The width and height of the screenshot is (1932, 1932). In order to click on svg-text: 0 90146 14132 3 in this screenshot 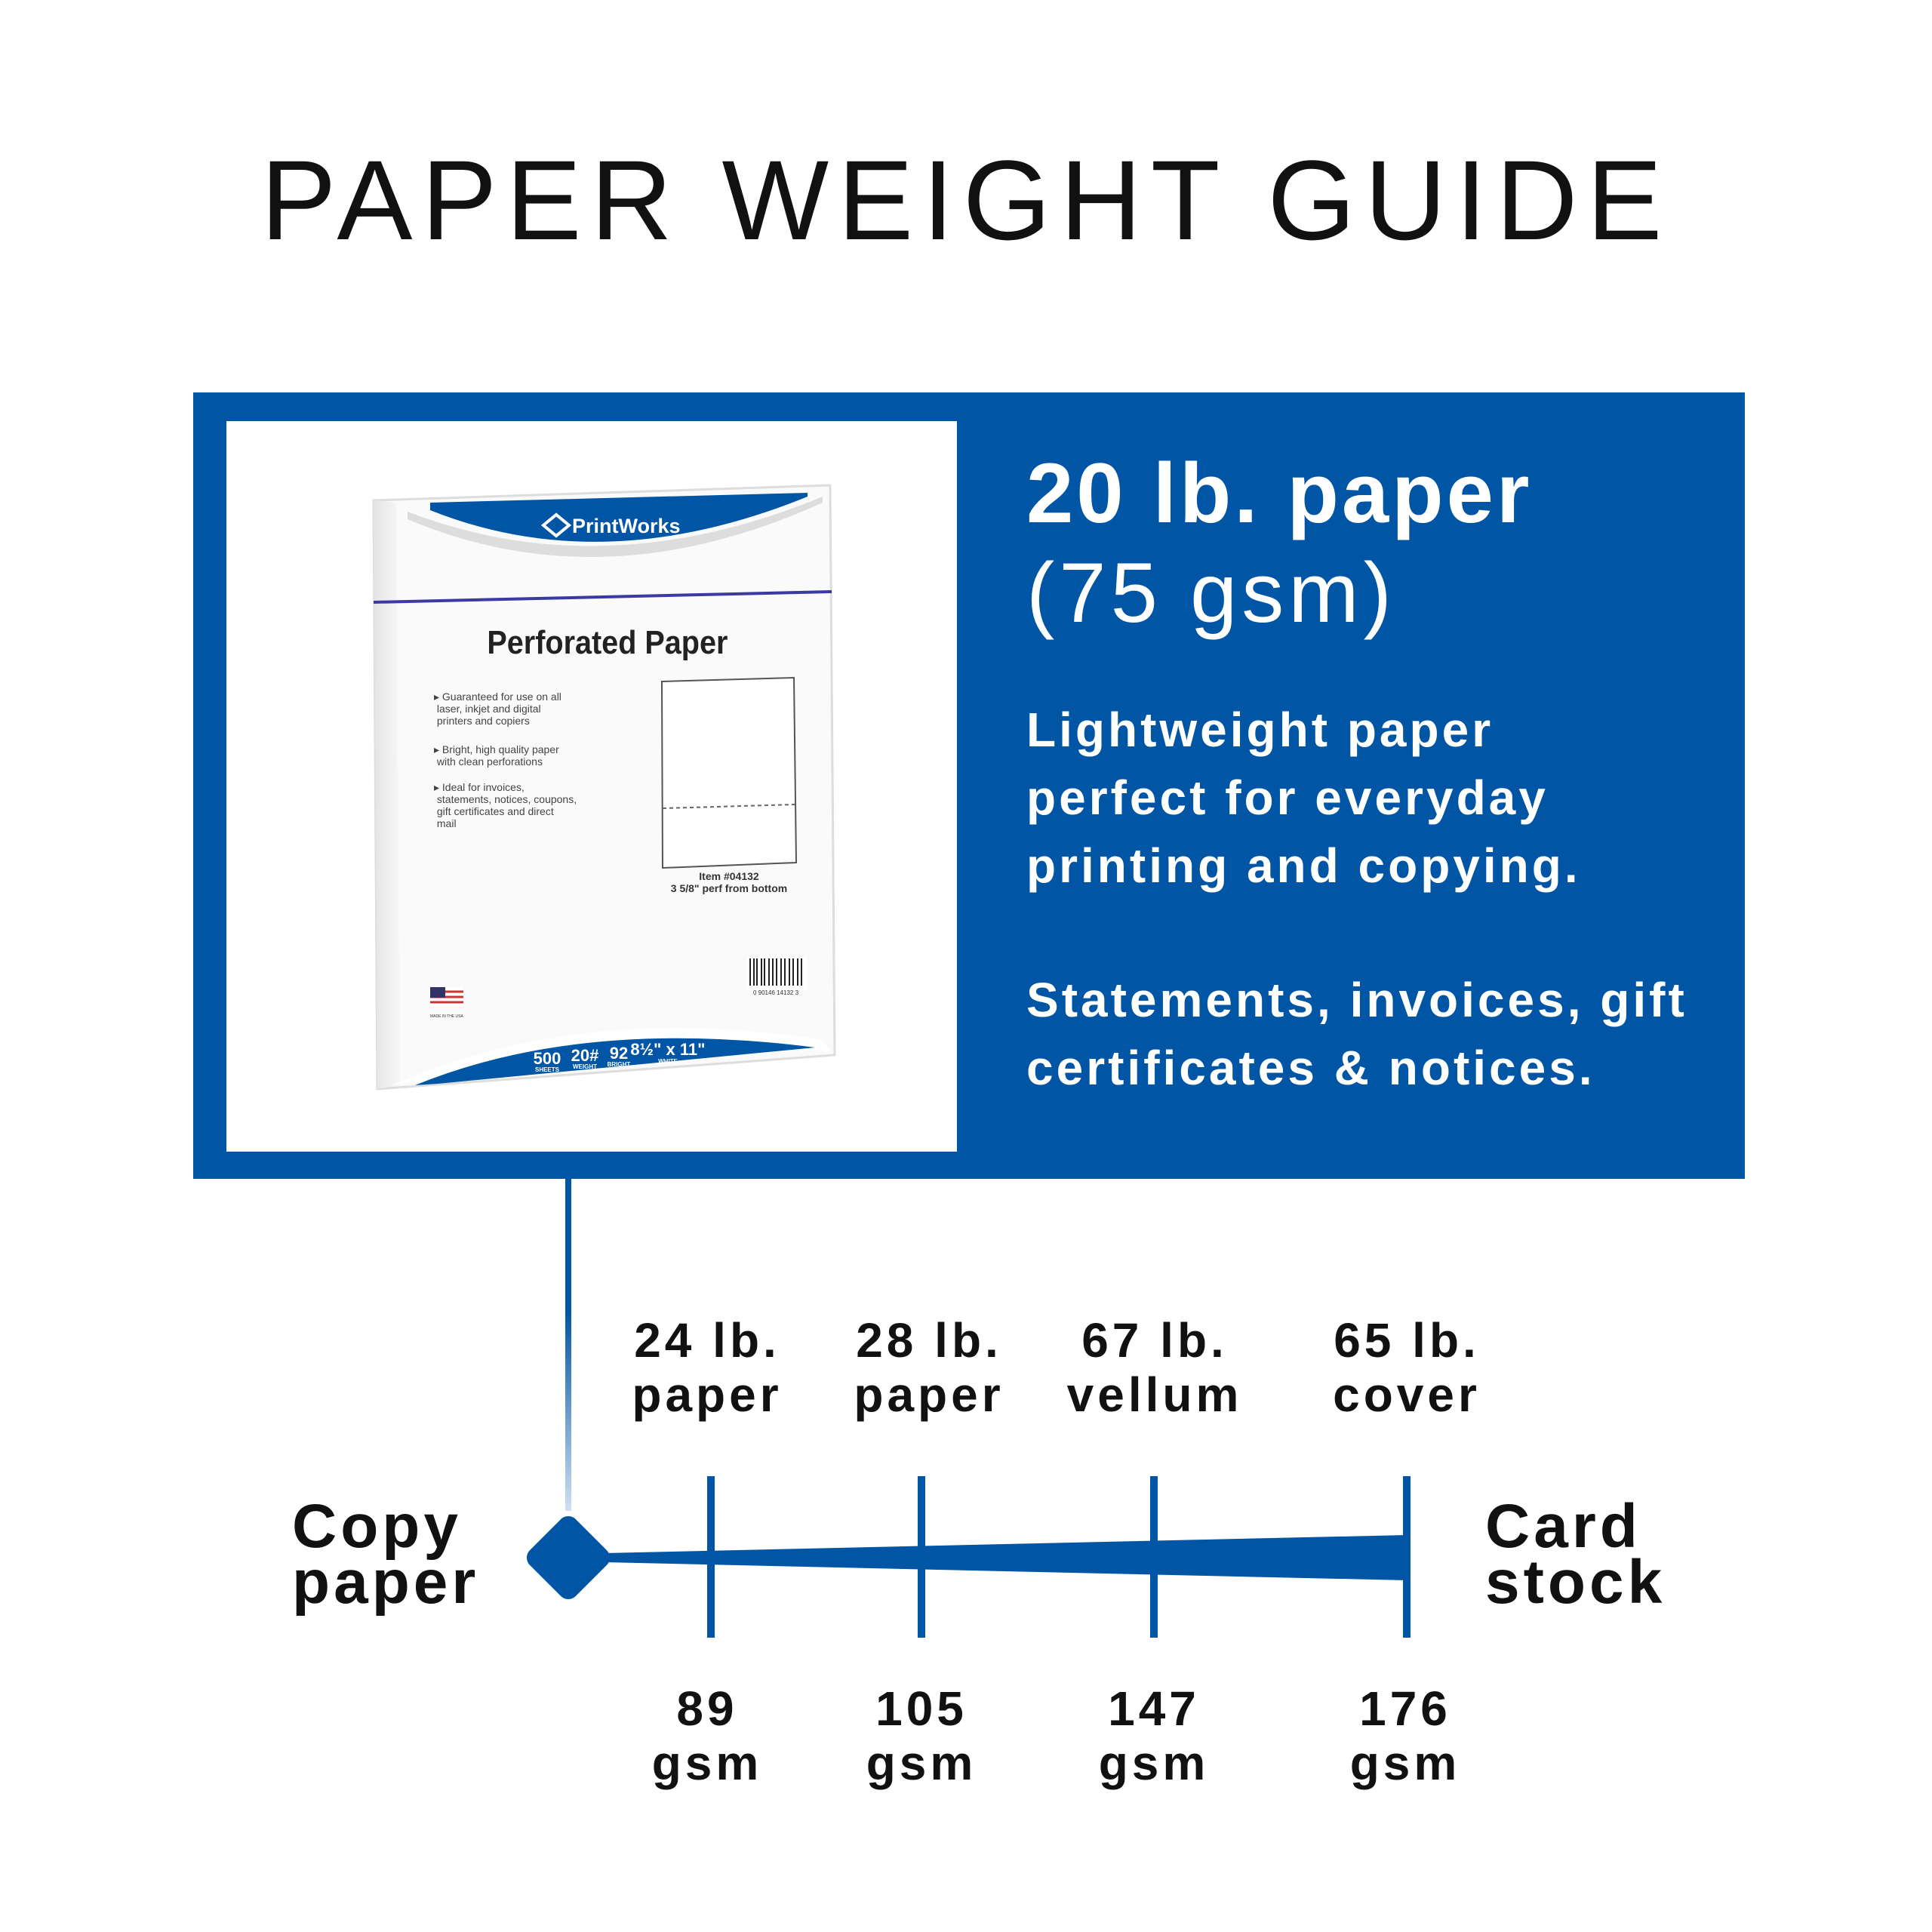, I will do `click(776, 992)`.